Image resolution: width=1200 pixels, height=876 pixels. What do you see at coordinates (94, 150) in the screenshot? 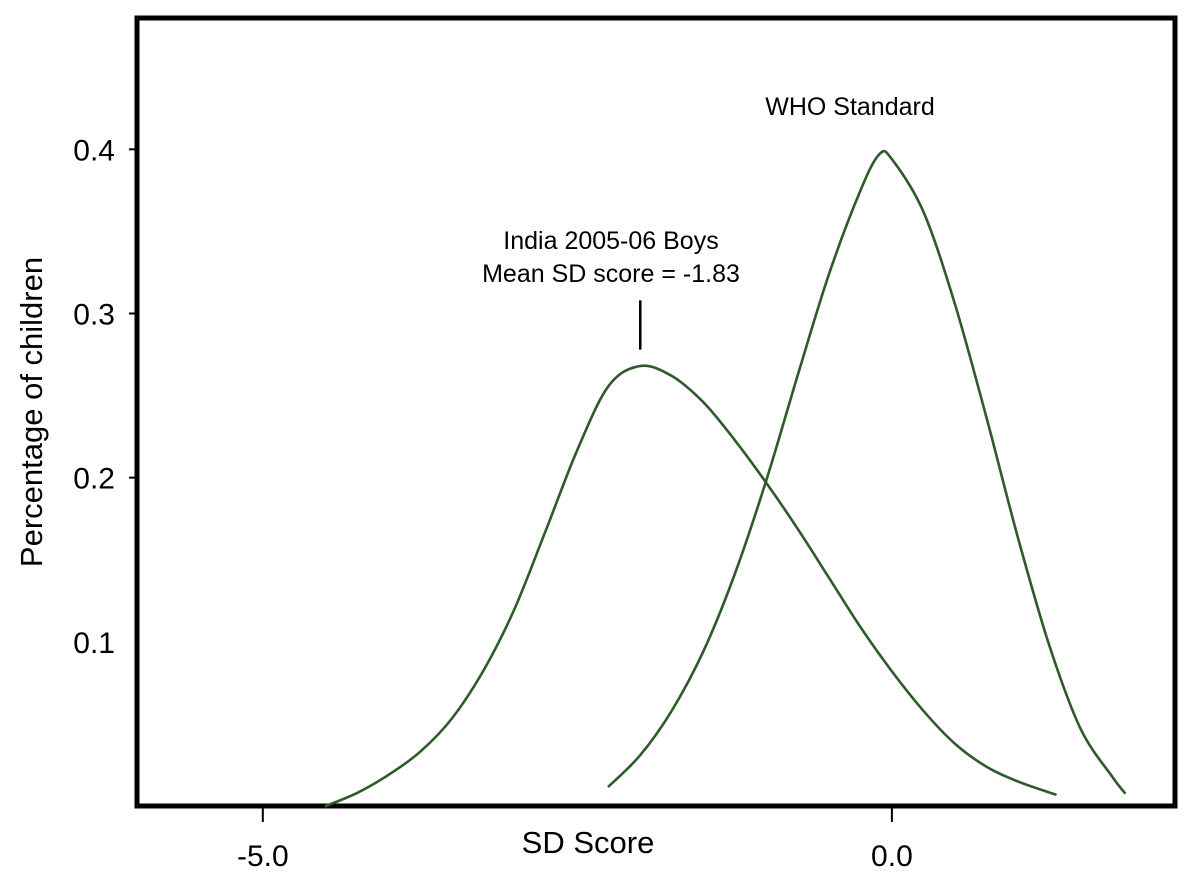
I see `y-tick-label-0: 0.4` at bounding box center [94, 150].